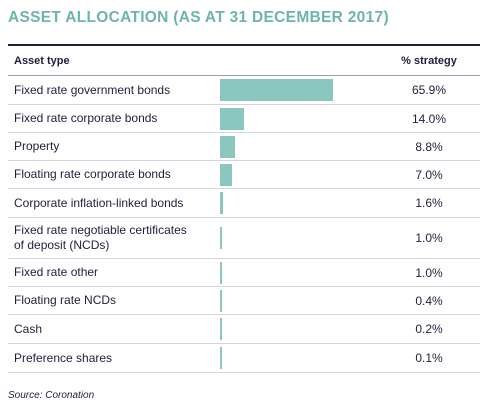 Image resolution: width=490 pixels, height=415 pixels. What do you see at coordinates (42, 60) in the screenshot?
I see `column-header-asset-type: Asset type` at bounding box center [42, 60].